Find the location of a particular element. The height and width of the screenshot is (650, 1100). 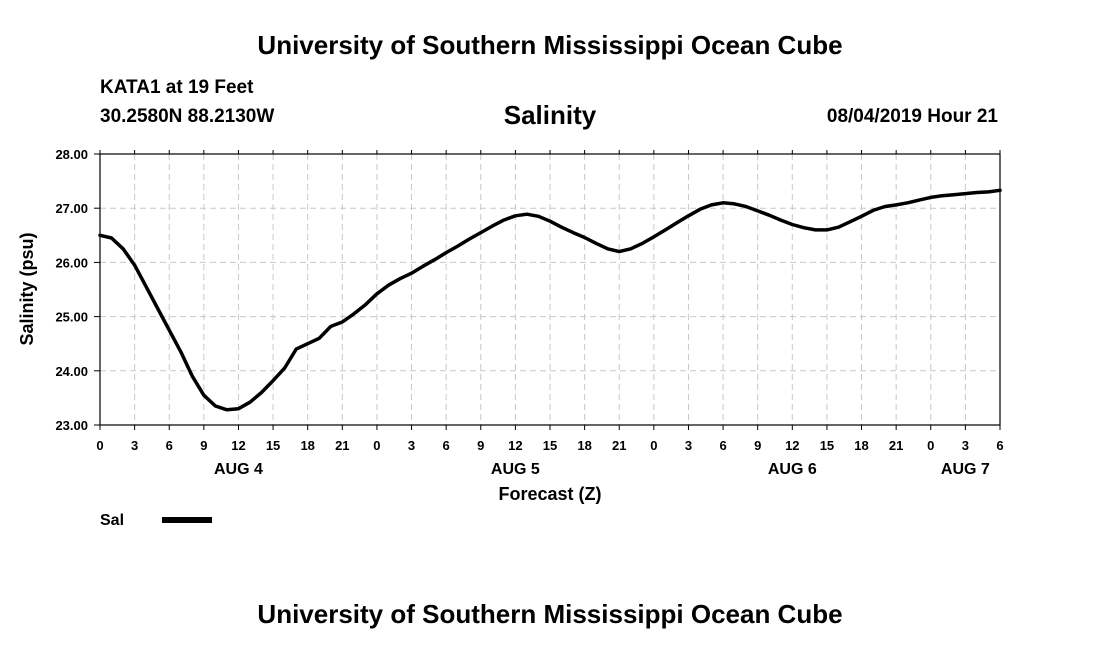

y-tick-labels: 23.00 24.00 25.00 26.00 27.00 28.00 is located at coordinates (71, 290).